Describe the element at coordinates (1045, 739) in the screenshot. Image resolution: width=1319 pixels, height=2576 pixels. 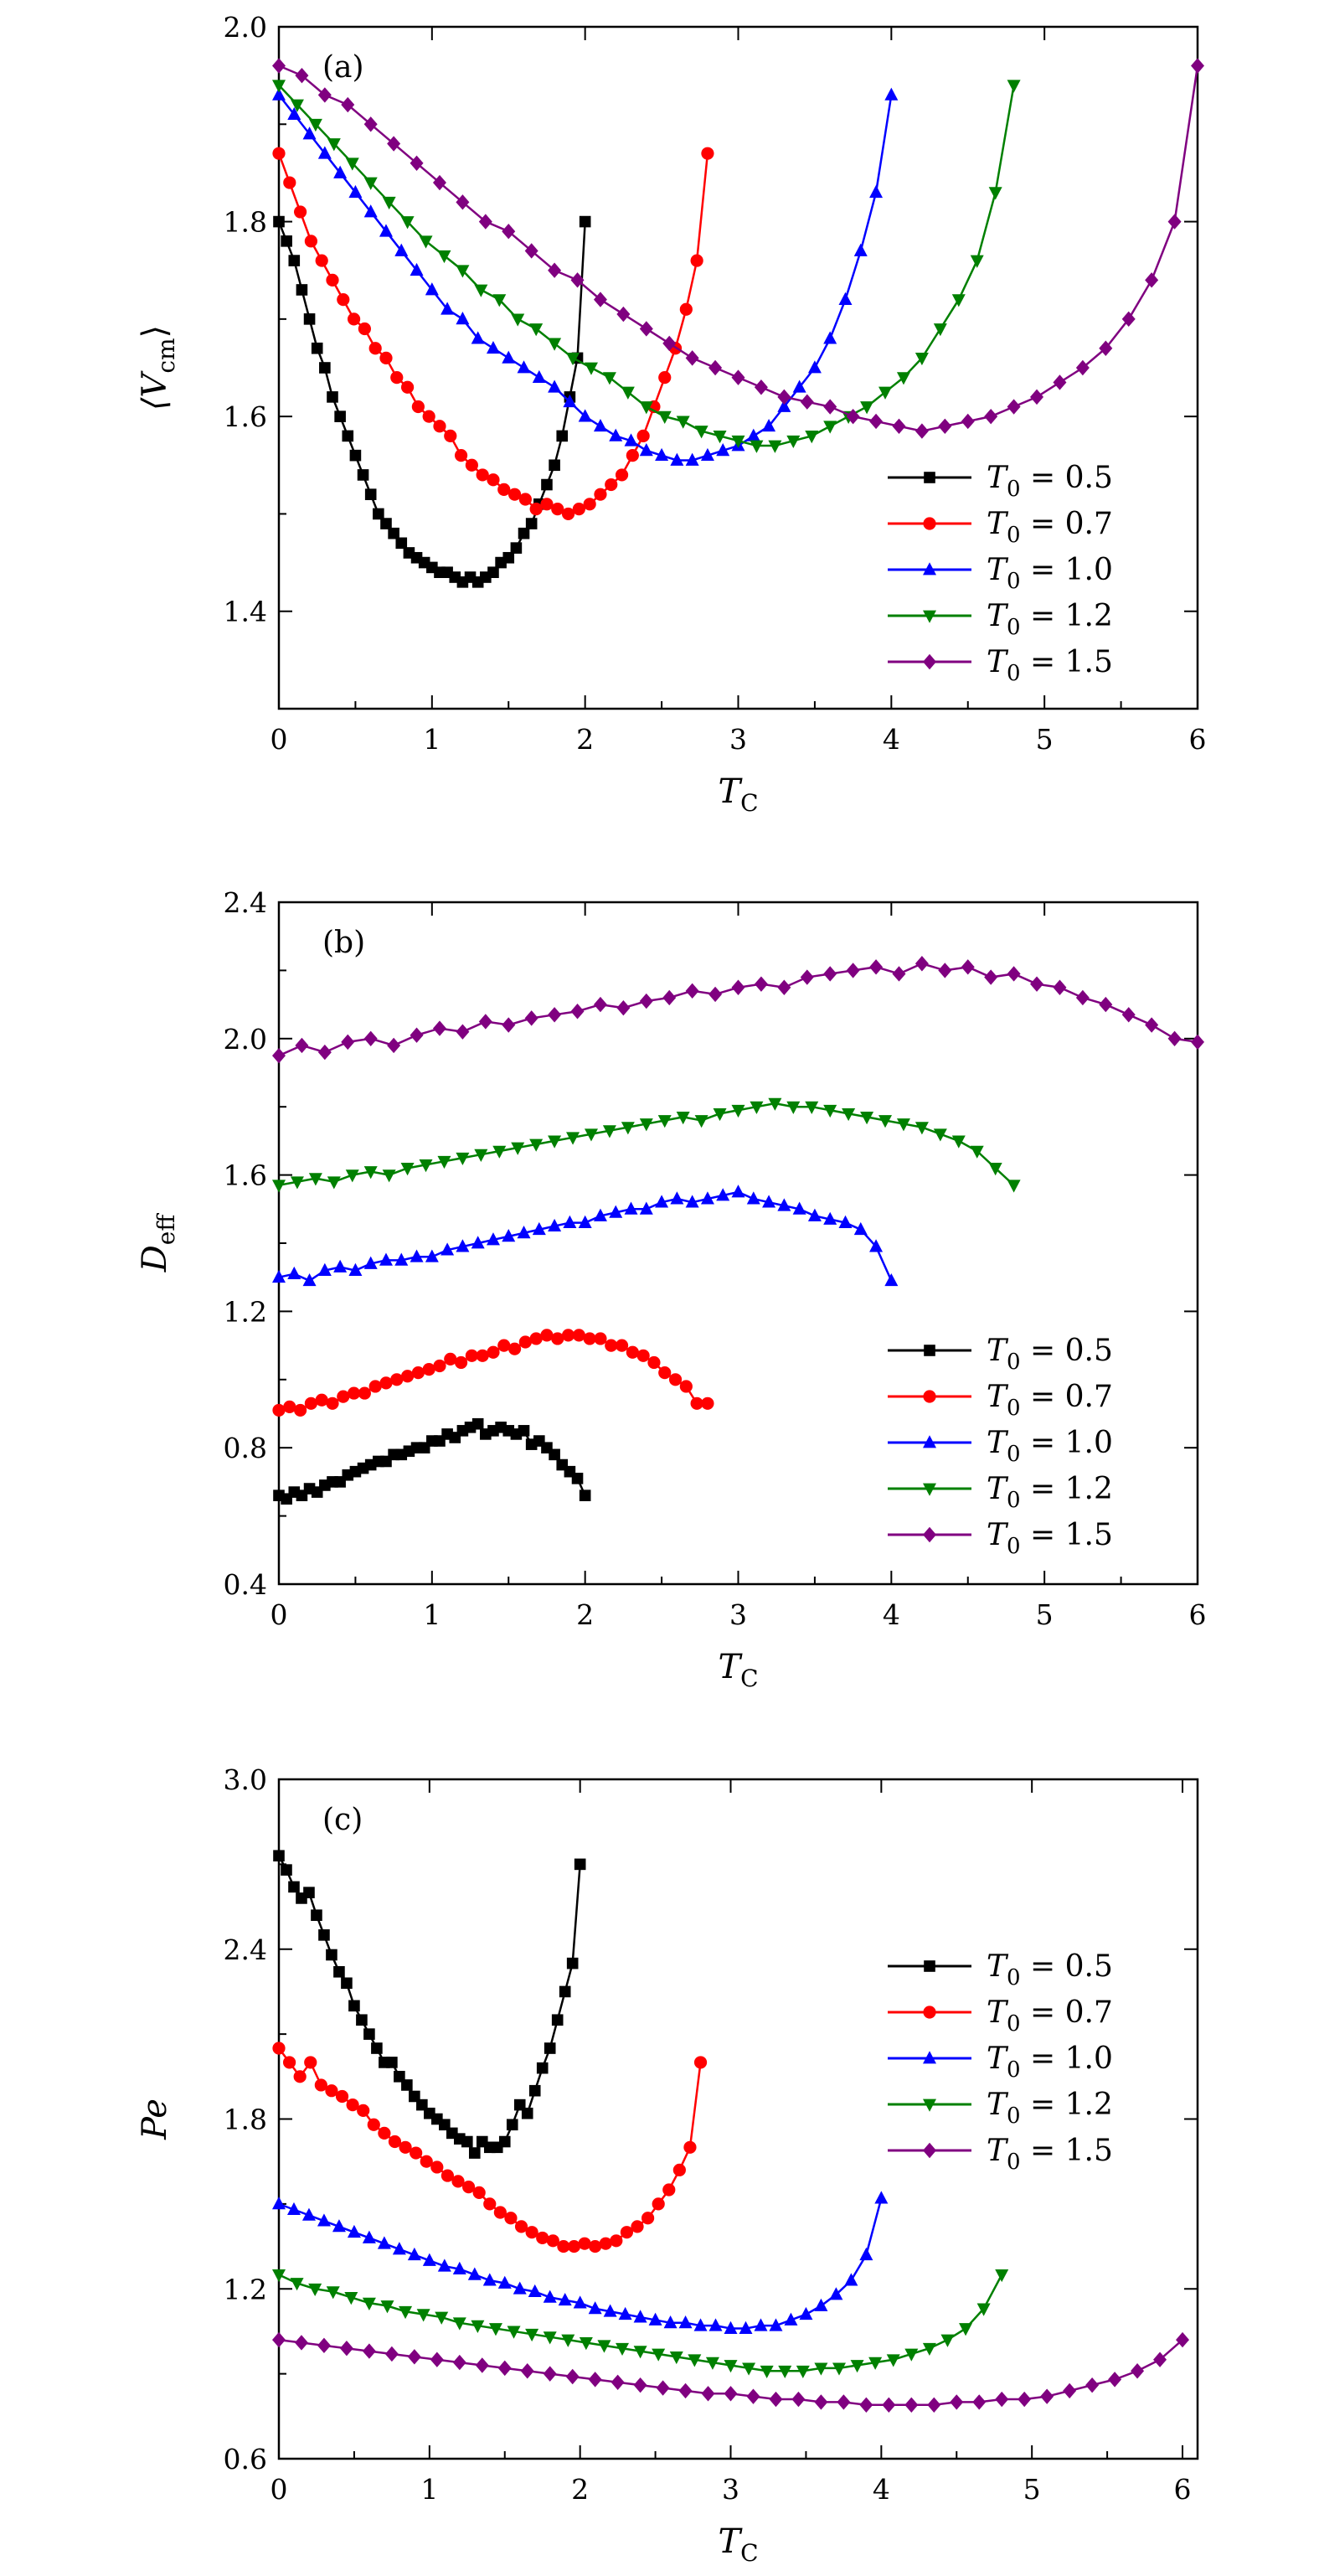
I see `x-tick-label: 5` at that location.